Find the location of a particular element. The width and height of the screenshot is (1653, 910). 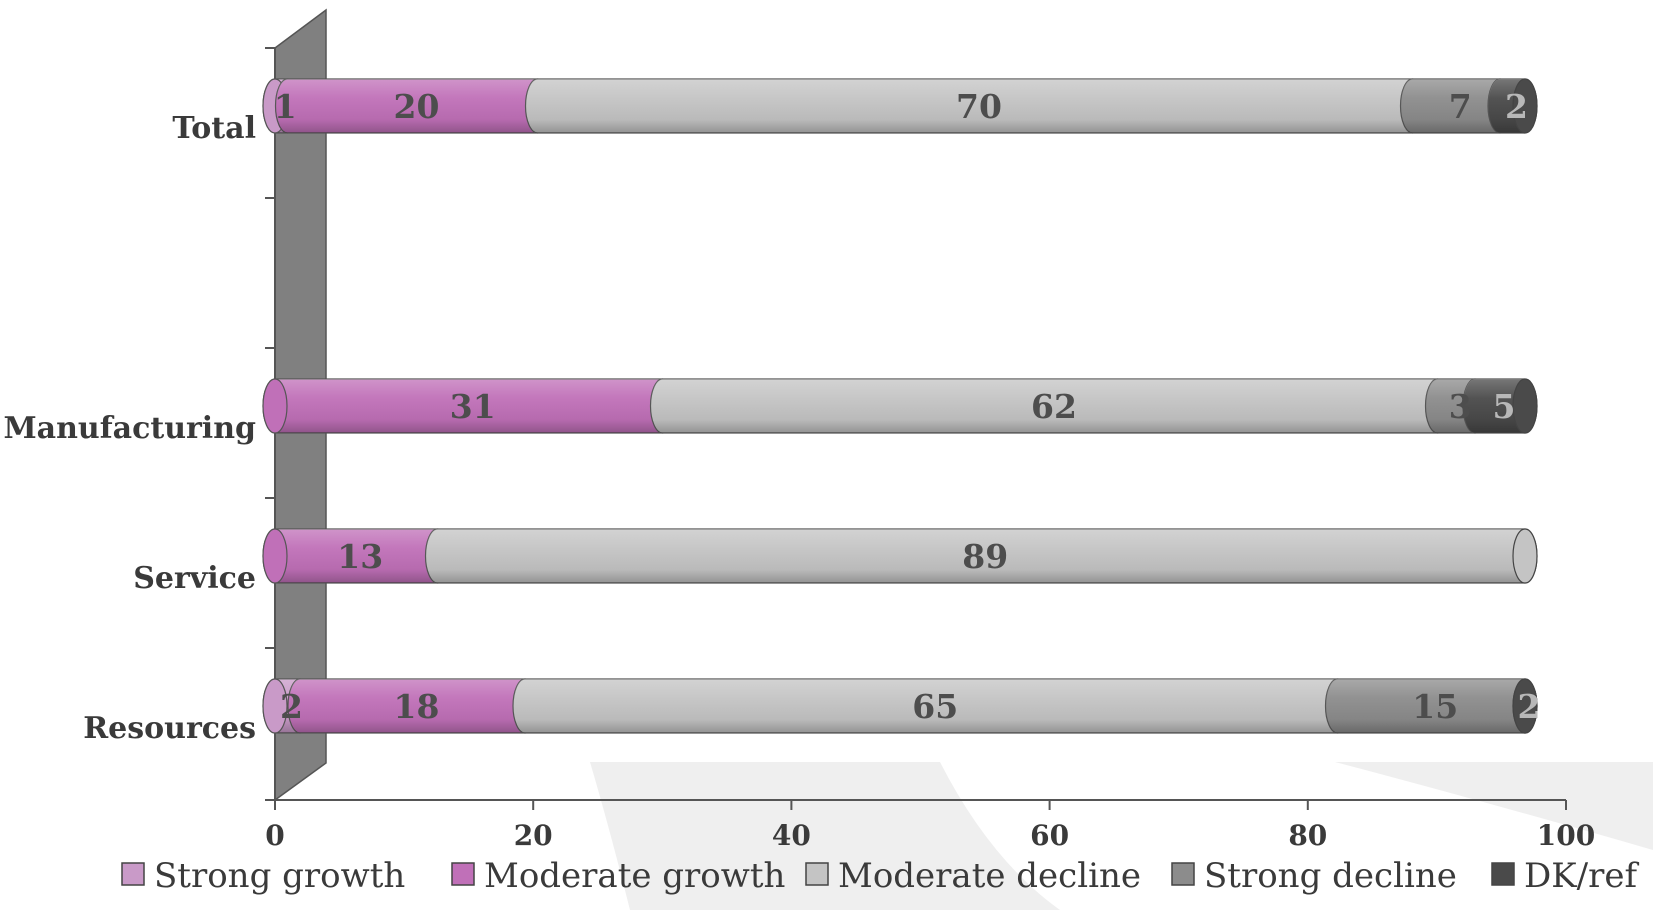

x-tick-label: 100 is located at coordinates (1566, 835).